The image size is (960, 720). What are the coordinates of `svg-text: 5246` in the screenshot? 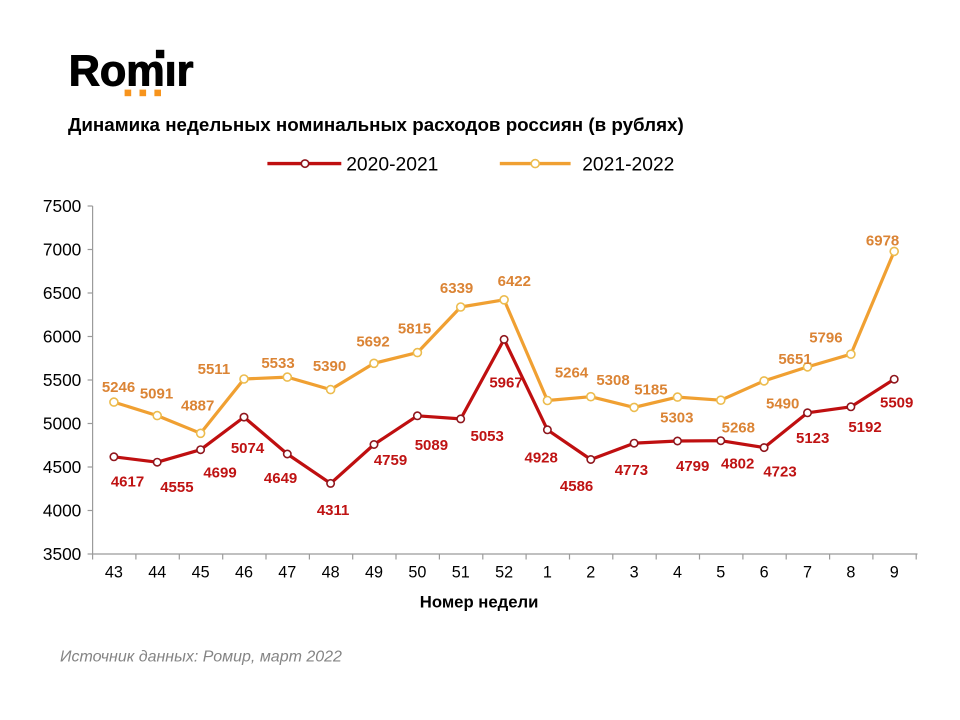 It's located at (118, 387).